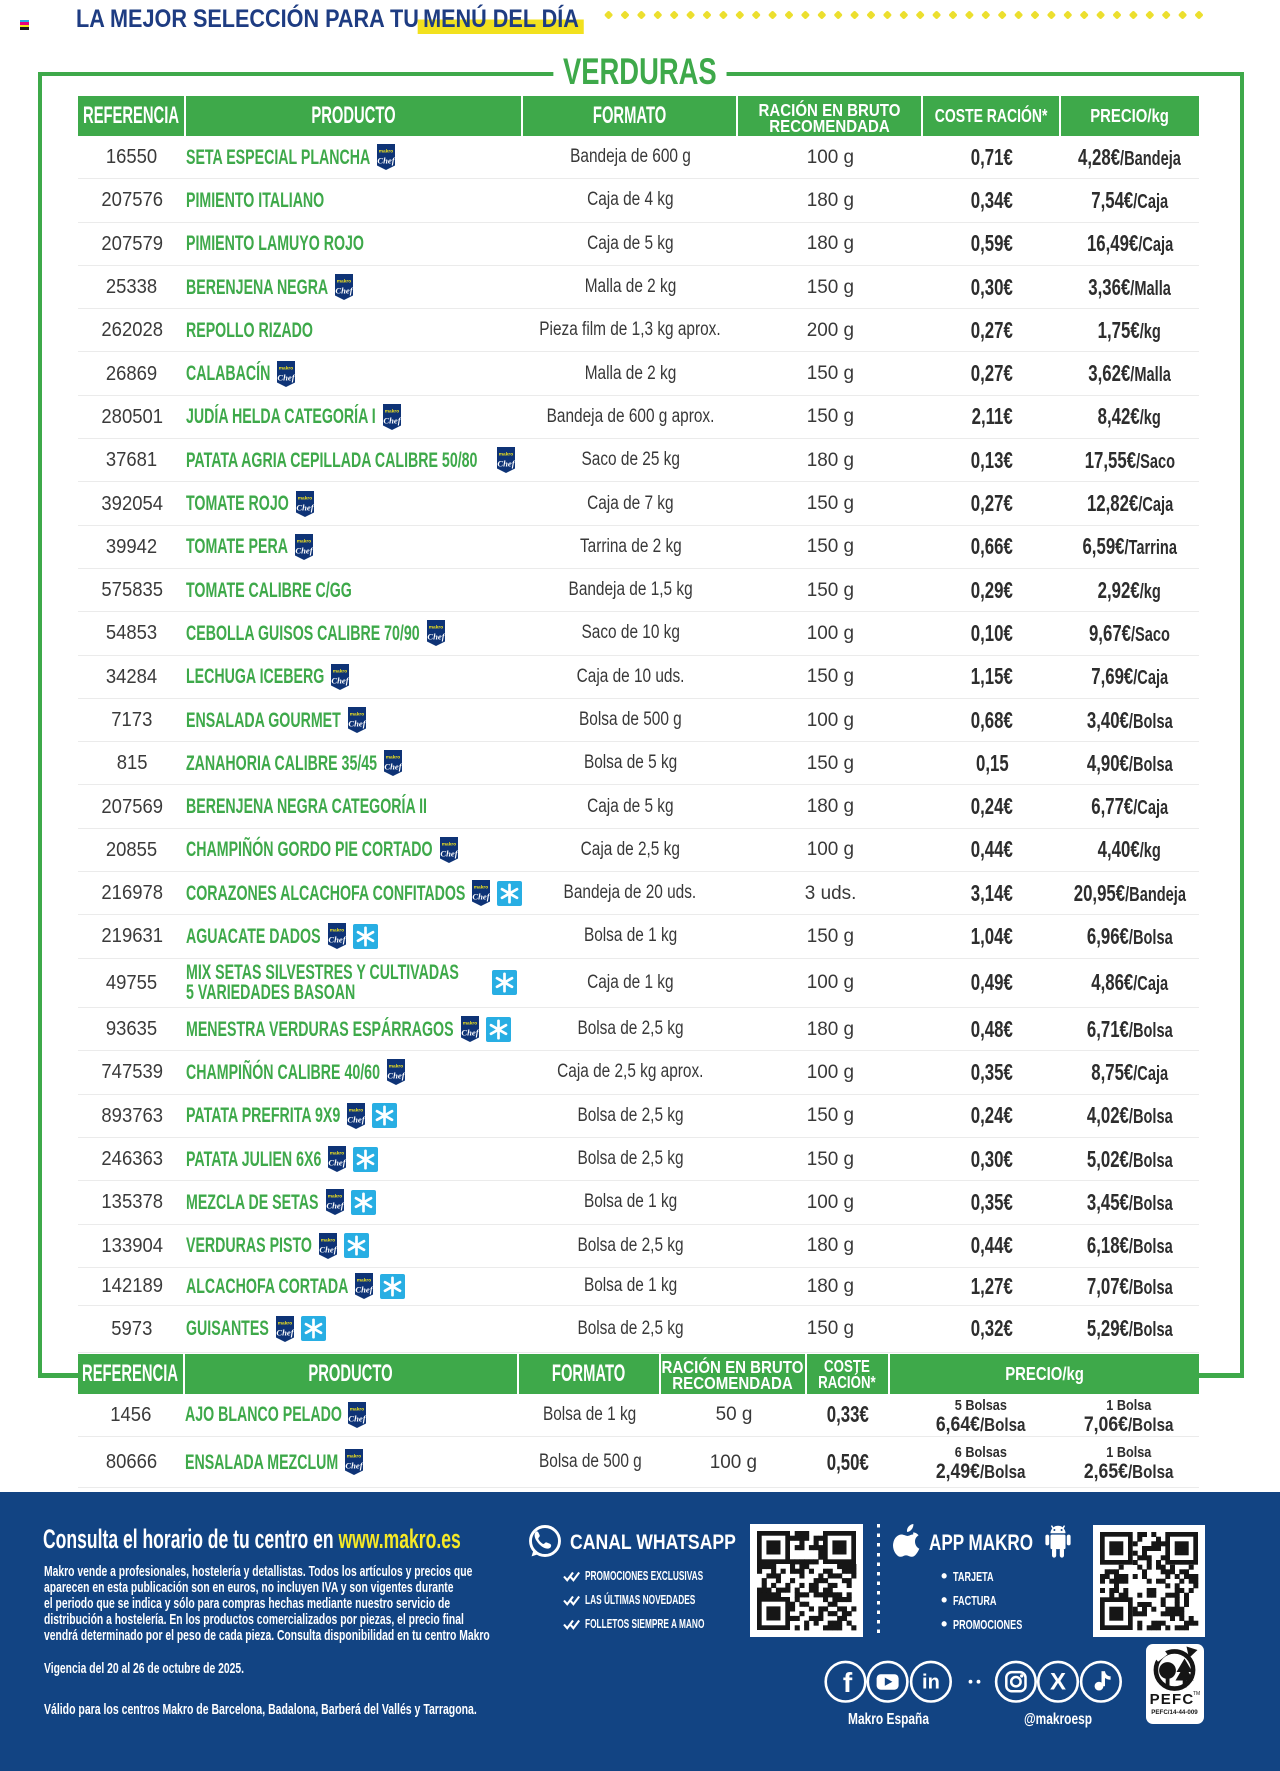 The height and width of the screenshot is (1771, 1280). Describe the element at coordinates (1058, 1682) in the screenshot. I see `svg-text: X` at that location.